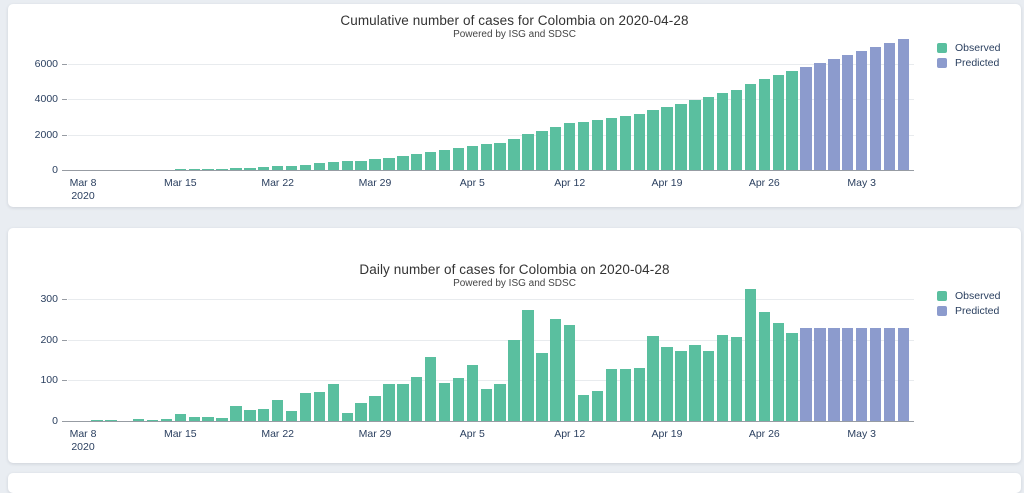  What do you see at coordinates (491, 64) in the screenshot?
I see `y-gridline` at bounding box center [491, 64].